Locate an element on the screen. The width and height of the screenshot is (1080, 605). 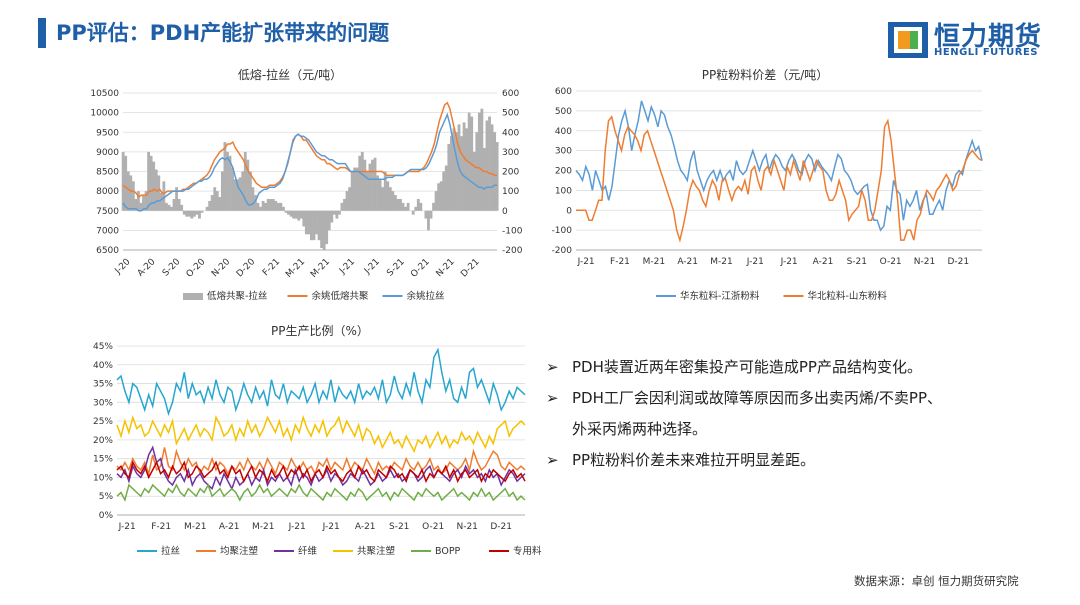
legend-label: 余姚拉丝 is located at coordinates (426, 296).